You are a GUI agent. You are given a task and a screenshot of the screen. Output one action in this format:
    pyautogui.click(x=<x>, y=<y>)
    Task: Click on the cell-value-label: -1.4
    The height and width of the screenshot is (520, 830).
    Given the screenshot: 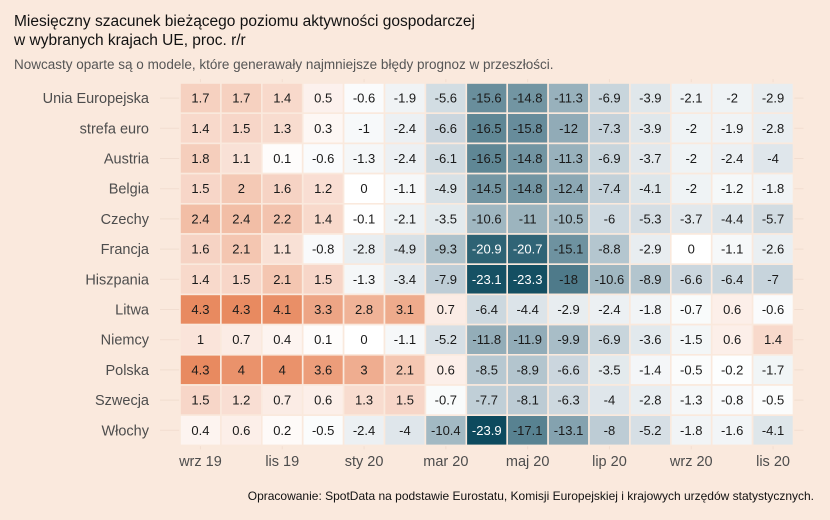 What is the action you would take?
    pyautogui.click(x=650, y=369)
    